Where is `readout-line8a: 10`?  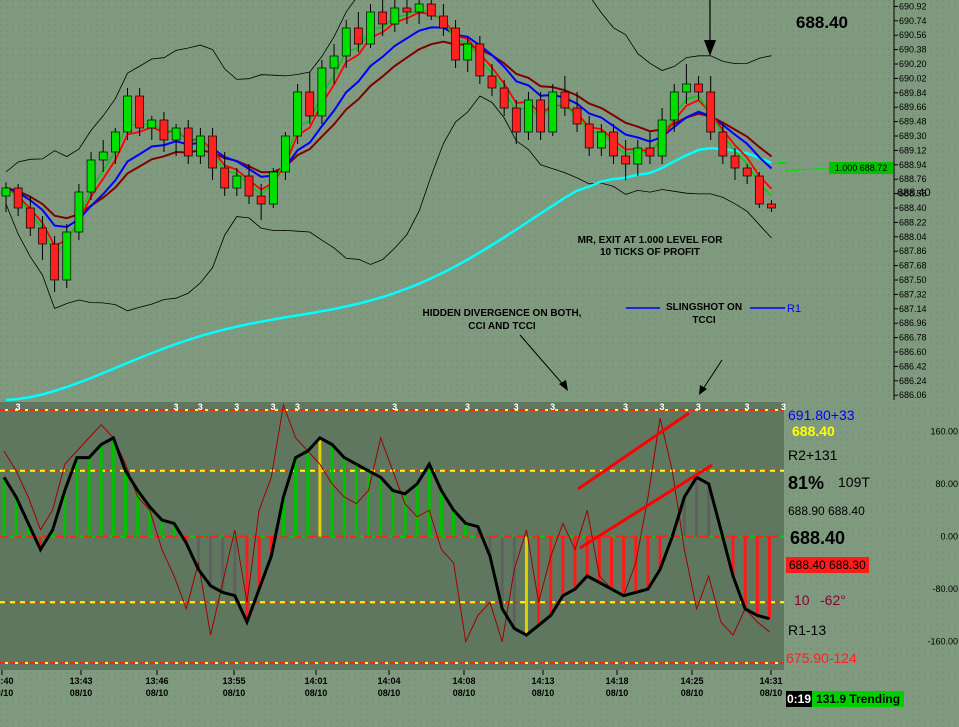
readout-line8a: 10 is located at coordinates (802, 600).